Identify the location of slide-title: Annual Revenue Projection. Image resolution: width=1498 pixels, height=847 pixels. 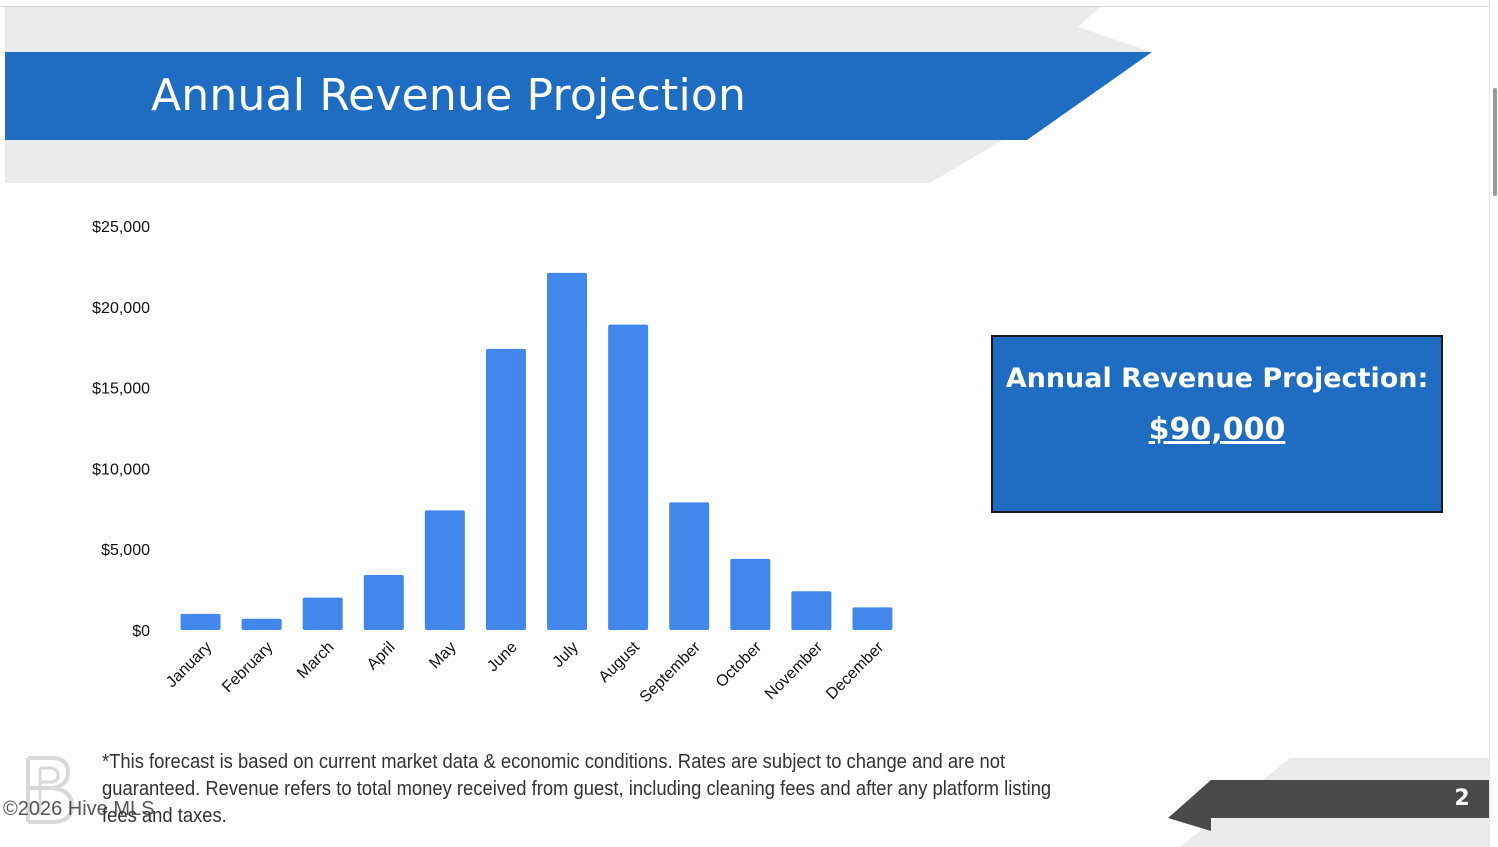
(449, 95).